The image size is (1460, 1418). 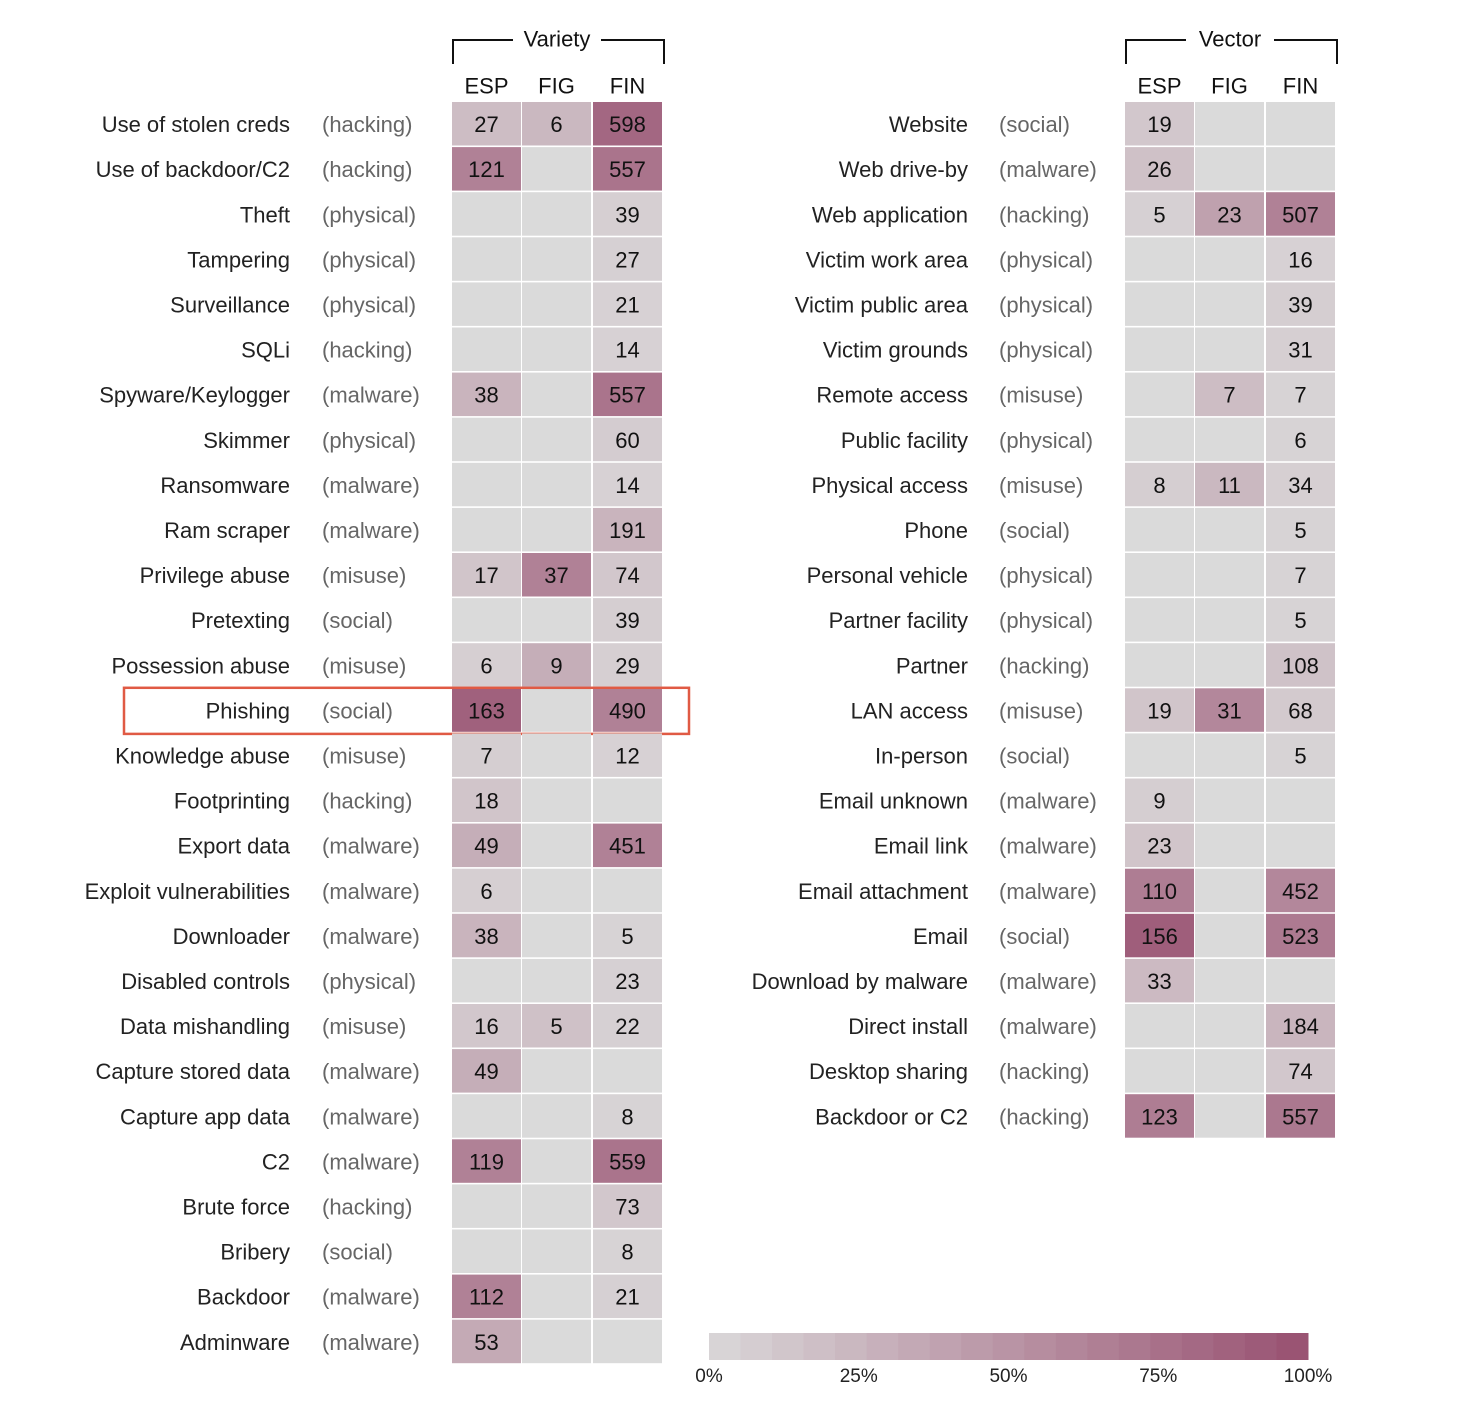 What do you see at coordinates (932, 665) in the screenshot?
I see `row-label: Partner` at bounding box center [932, 665].